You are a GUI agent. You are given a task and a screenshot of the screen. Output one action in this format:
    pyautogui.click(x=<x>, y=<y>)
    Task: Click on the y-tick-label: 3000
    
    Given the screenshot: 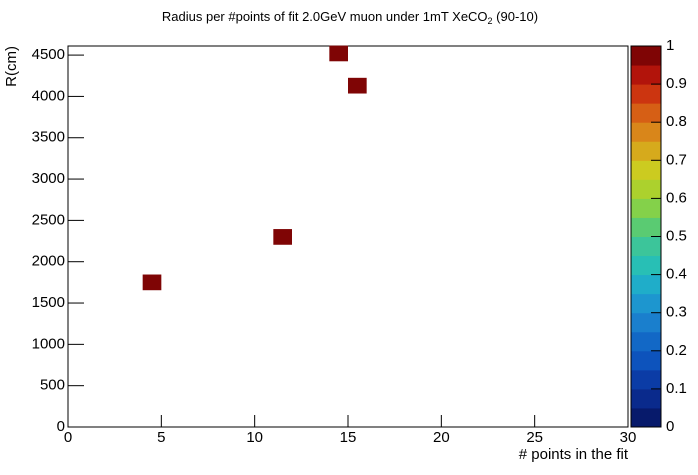 What is the action you would take?
    pyautogui.click(x=48, y=178)
    